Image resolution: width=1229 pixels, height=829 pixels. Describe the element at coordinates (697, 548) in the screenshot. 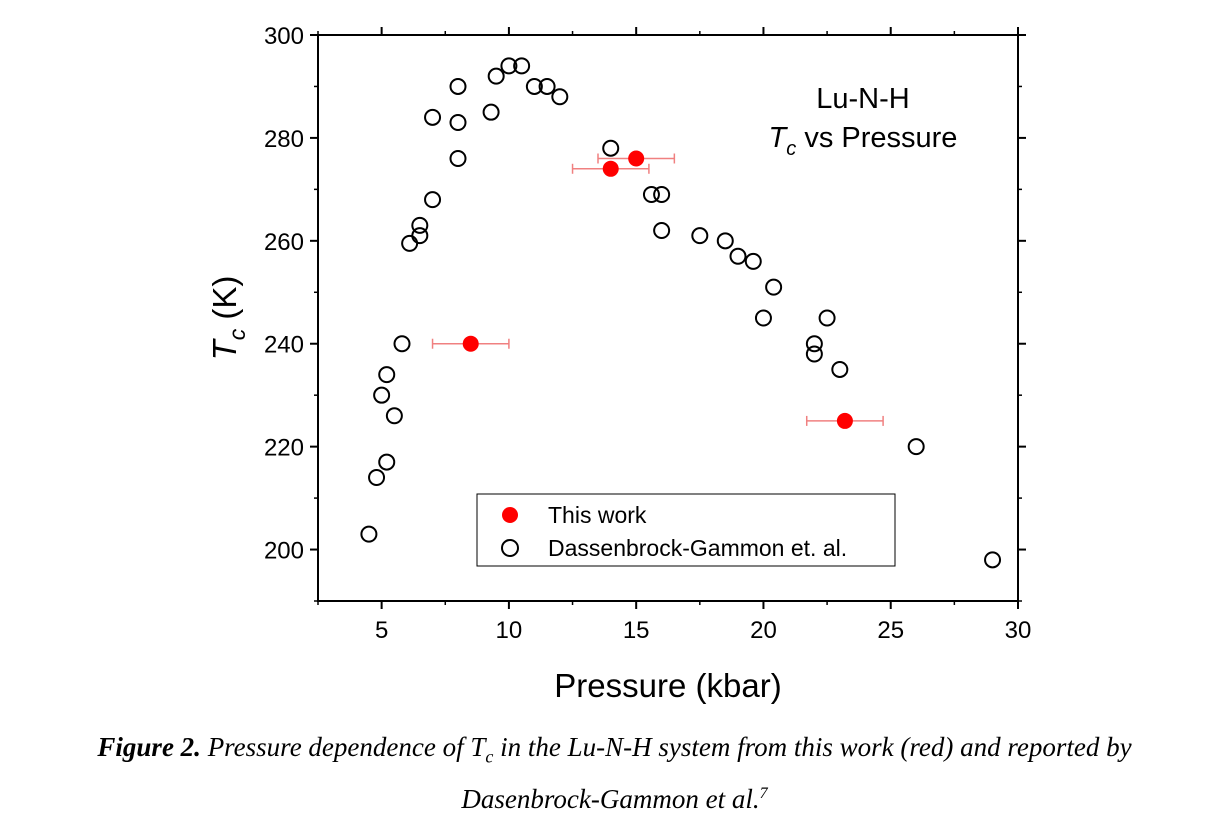

I see `legend-label-dassenbrock: Dassenbrock-Gammon et. al.` at that location.